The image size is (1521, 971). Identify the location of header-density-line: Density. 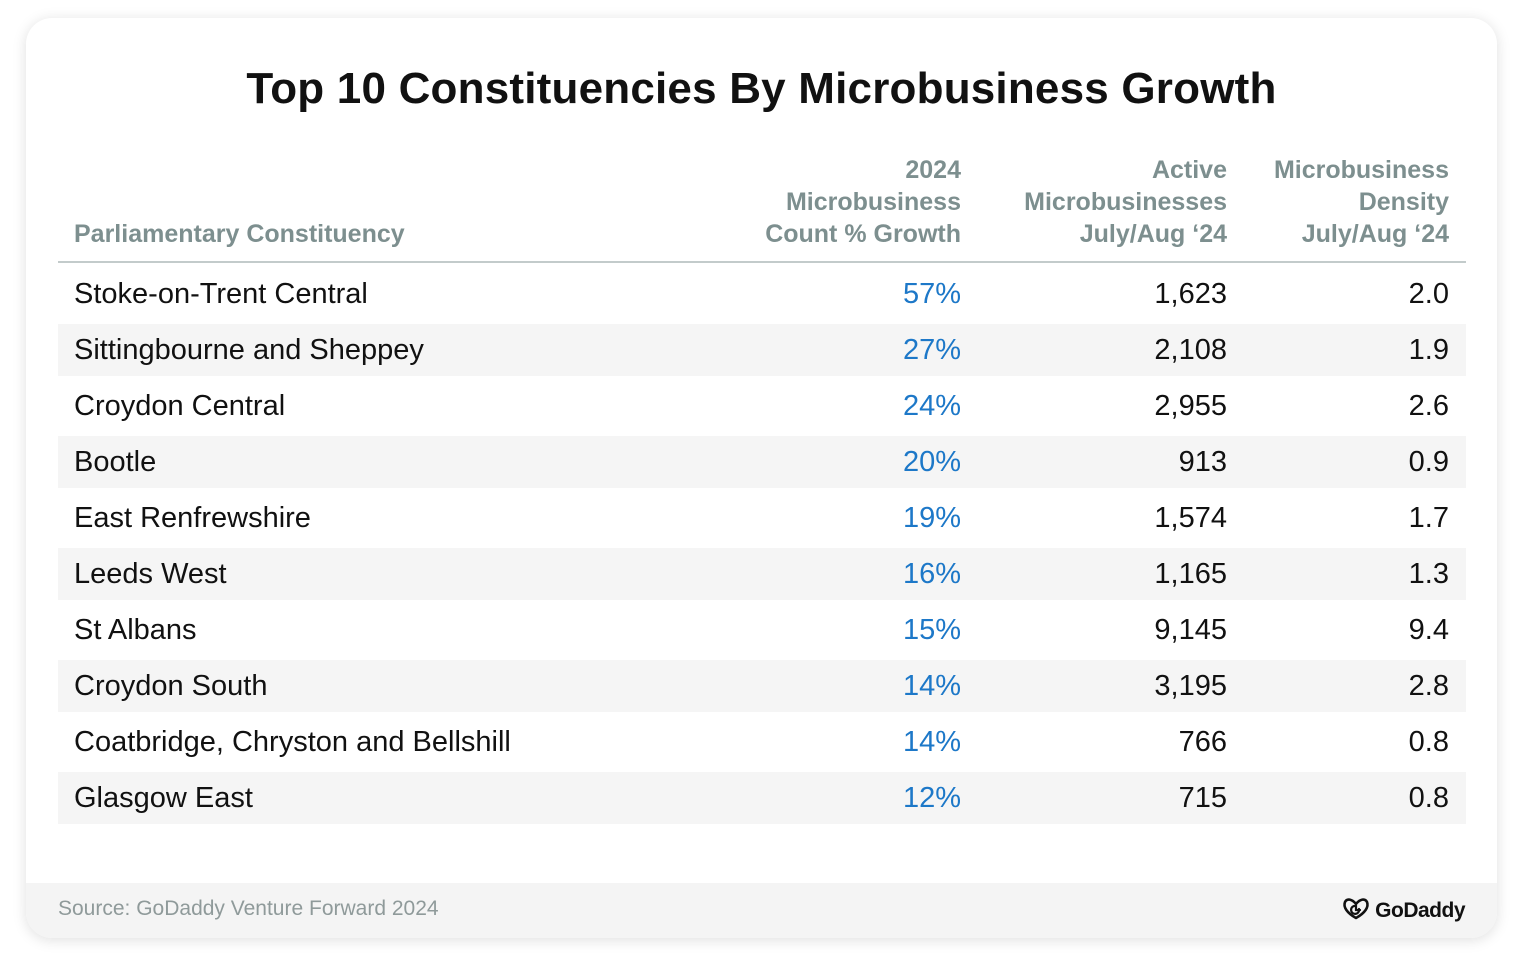
(1403, 202).